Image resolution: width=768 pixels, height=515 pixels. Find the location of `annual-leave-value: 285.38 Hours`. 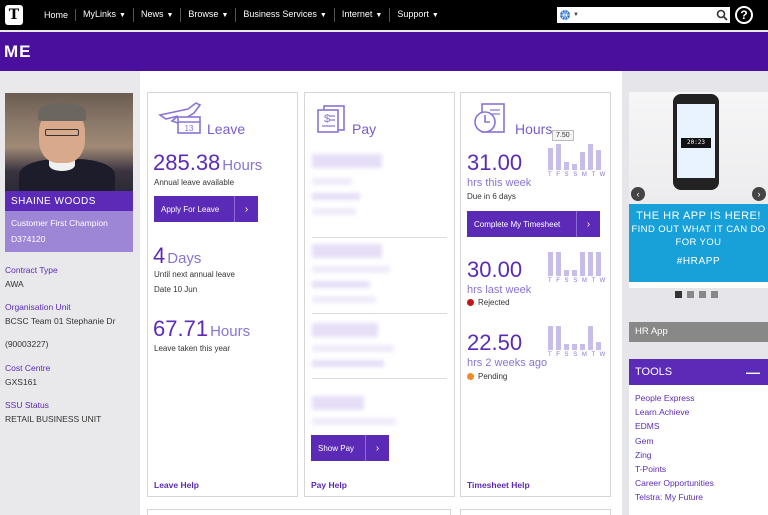

annual-leave-value: 285.38 Hours is located at coordinates (208, 162).